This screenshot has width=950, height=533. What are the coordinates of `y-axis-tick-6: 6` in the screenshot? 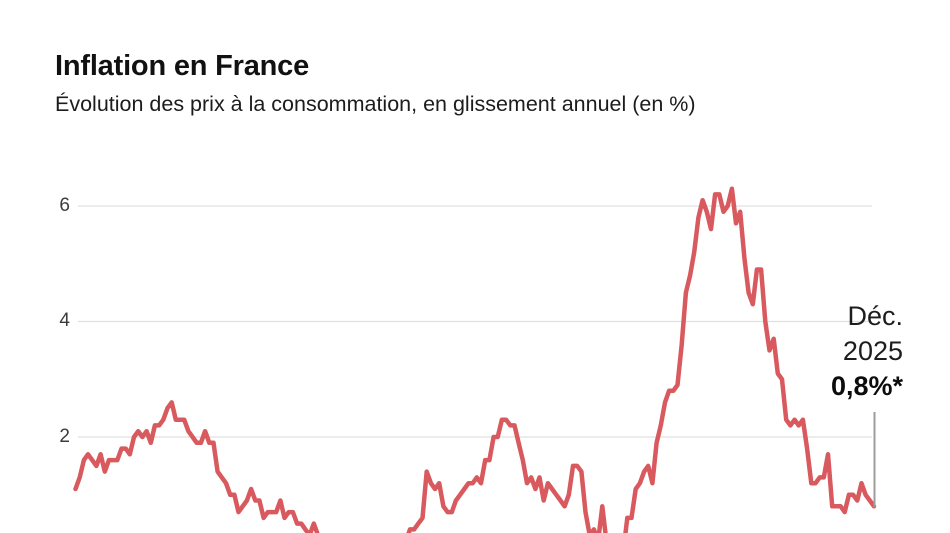 It's located at (64, 205).